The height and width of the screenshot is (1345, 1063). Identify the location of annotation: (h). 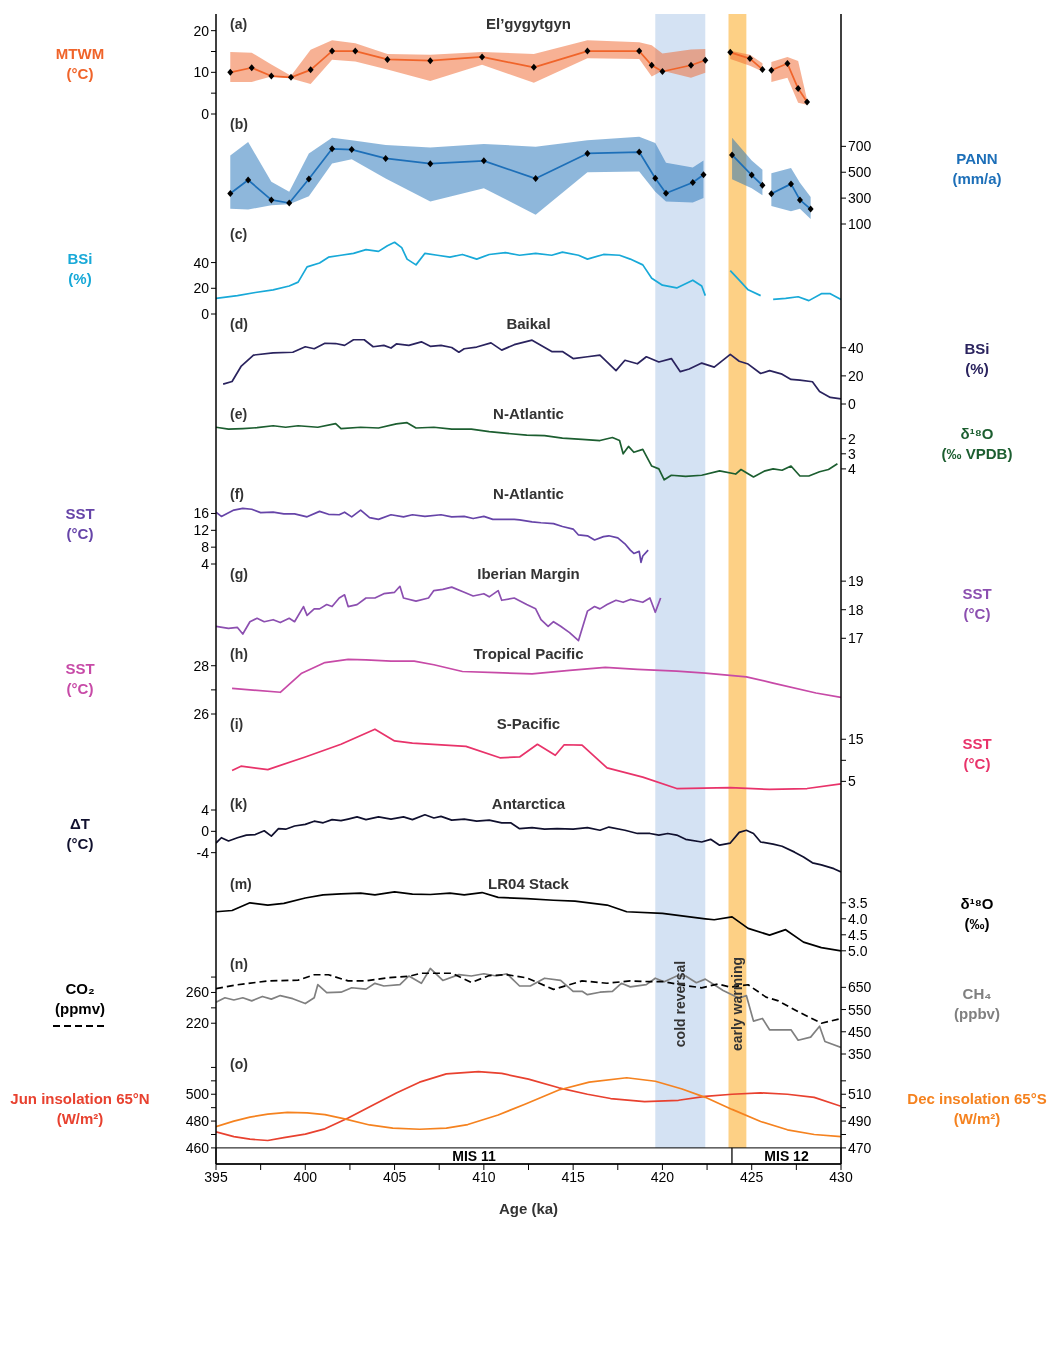
(239, 654).